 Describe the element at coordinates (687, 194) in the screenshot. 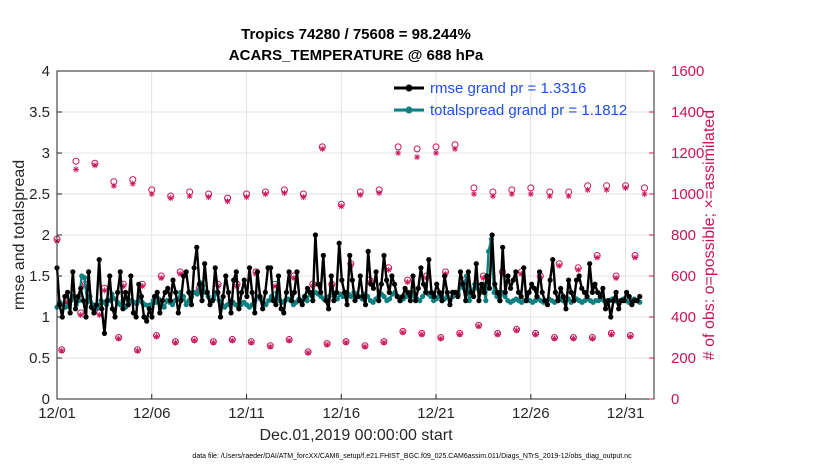

I see `y-right-tick-label: 1000` at that location.